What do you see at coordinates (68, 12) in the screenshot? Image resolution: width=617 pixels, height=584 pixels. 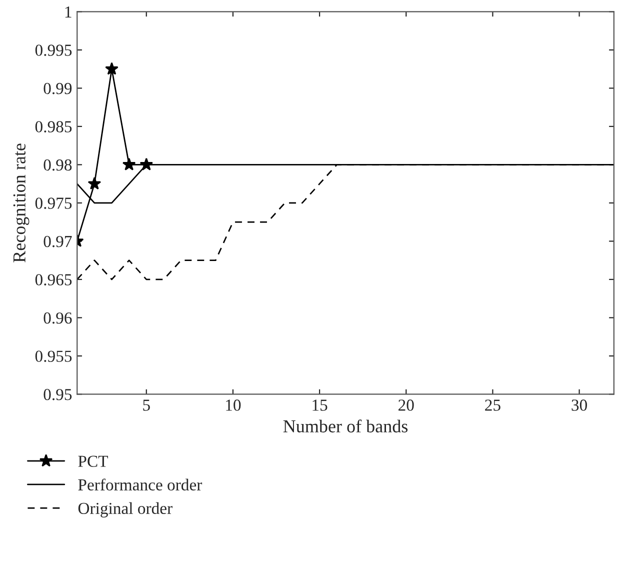 I see `y-tick-label: 1` at bounding box center [68, 12].